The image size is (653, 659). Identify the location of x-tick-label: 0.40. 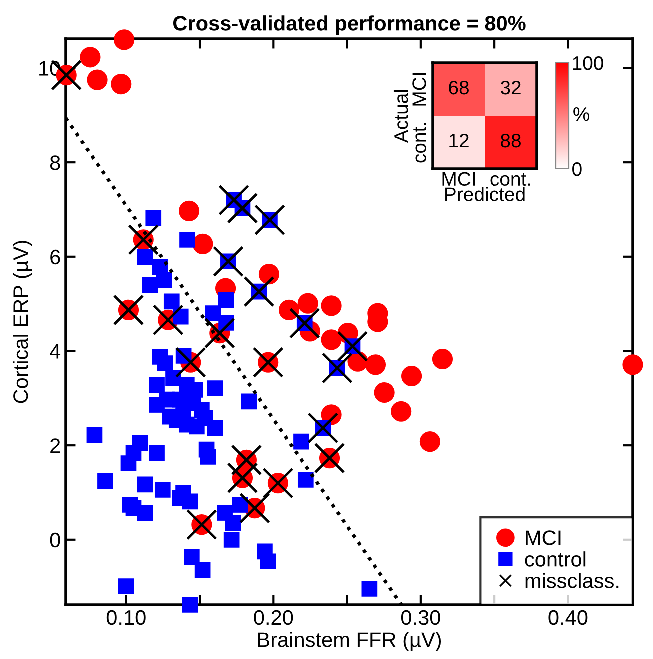
(568, 618).